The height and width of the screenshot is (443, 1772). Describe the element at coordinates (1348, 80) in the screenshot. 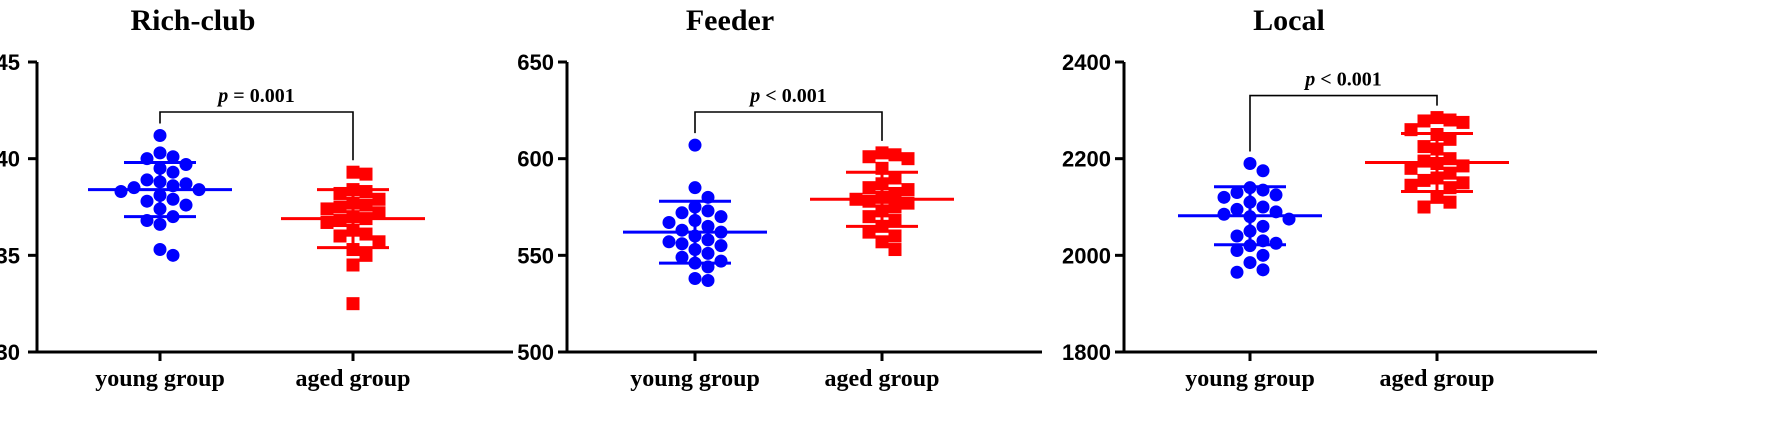

I see `p-value: < 0.001` at that location.